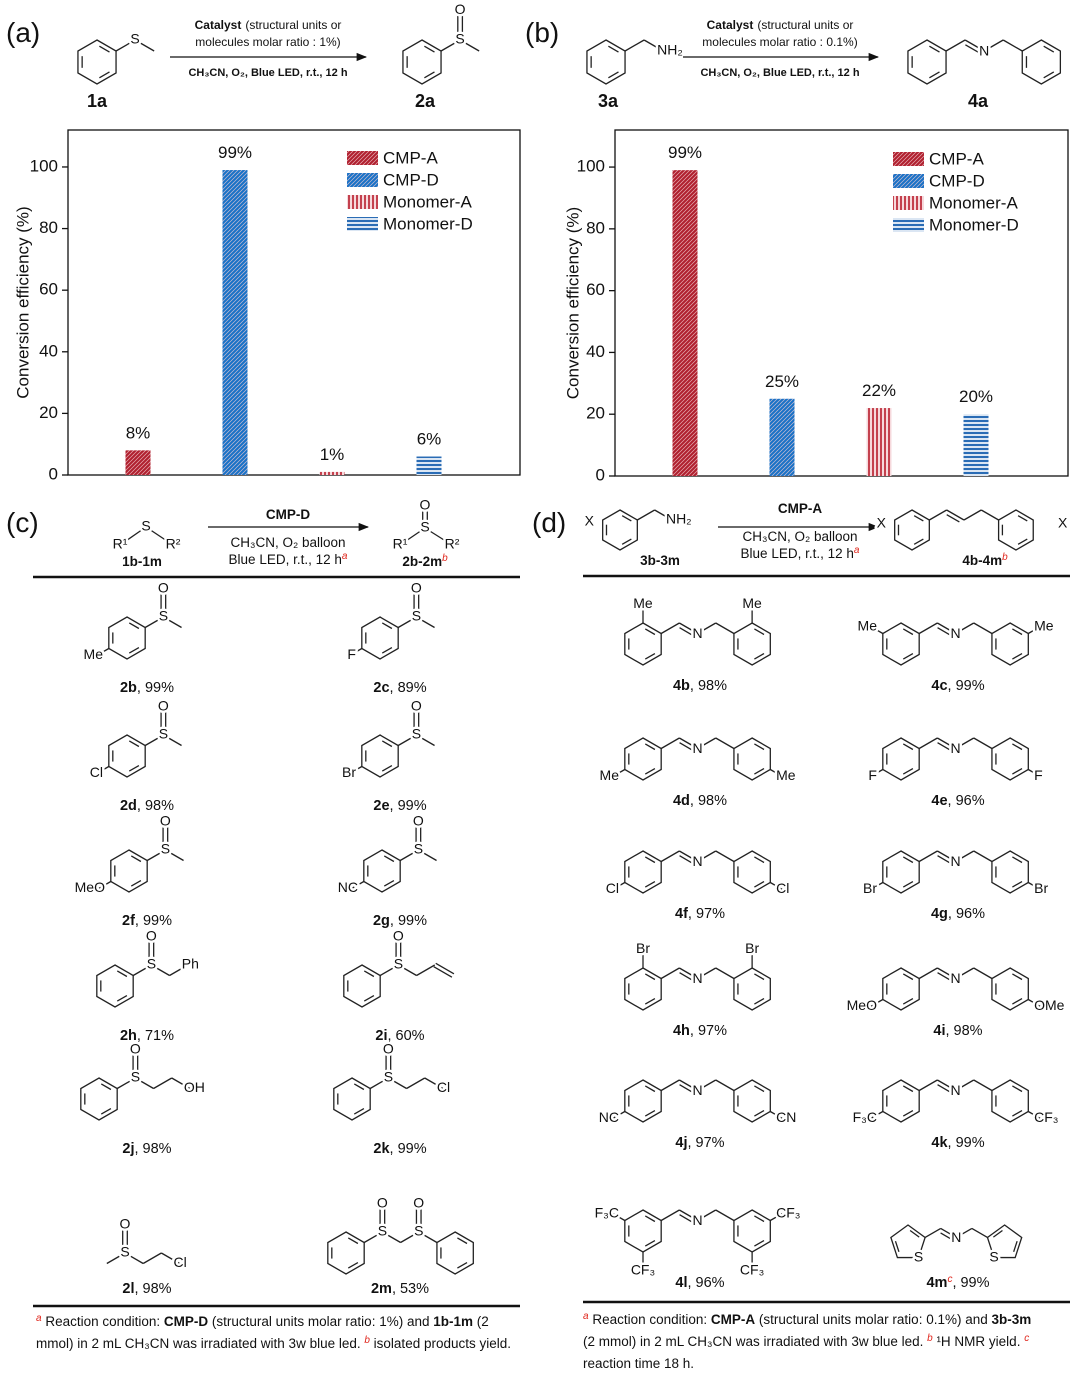 This screenshot has height=1386, width=1080. What do you see at coordinates (700, 914) in the screenshot?
I see `compound-caption: 4f, 97%` at bounding box center [700, 914].